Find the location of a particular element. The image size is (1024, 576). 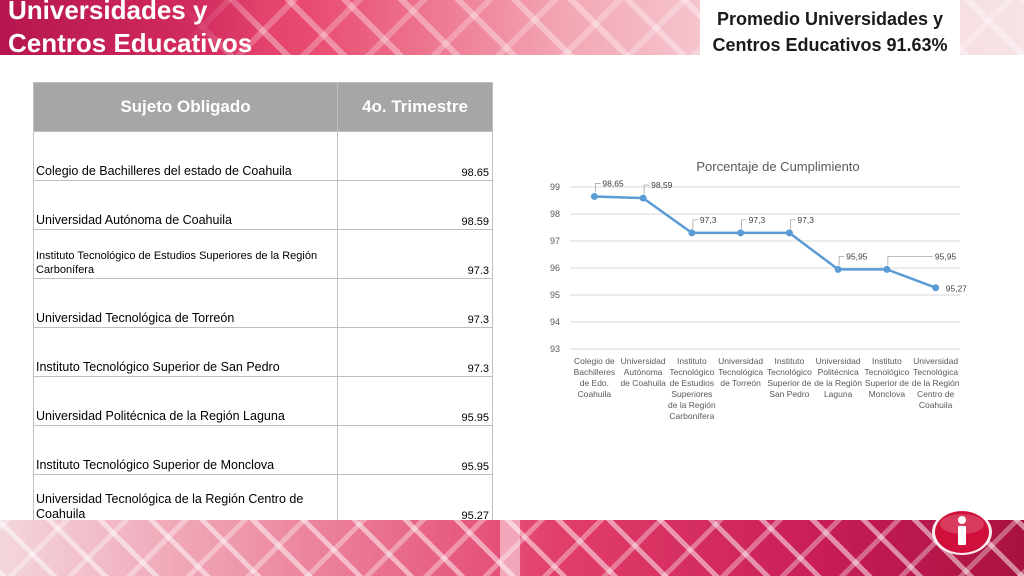

y-tick-label: 94 is located at coordinates (555, 322).